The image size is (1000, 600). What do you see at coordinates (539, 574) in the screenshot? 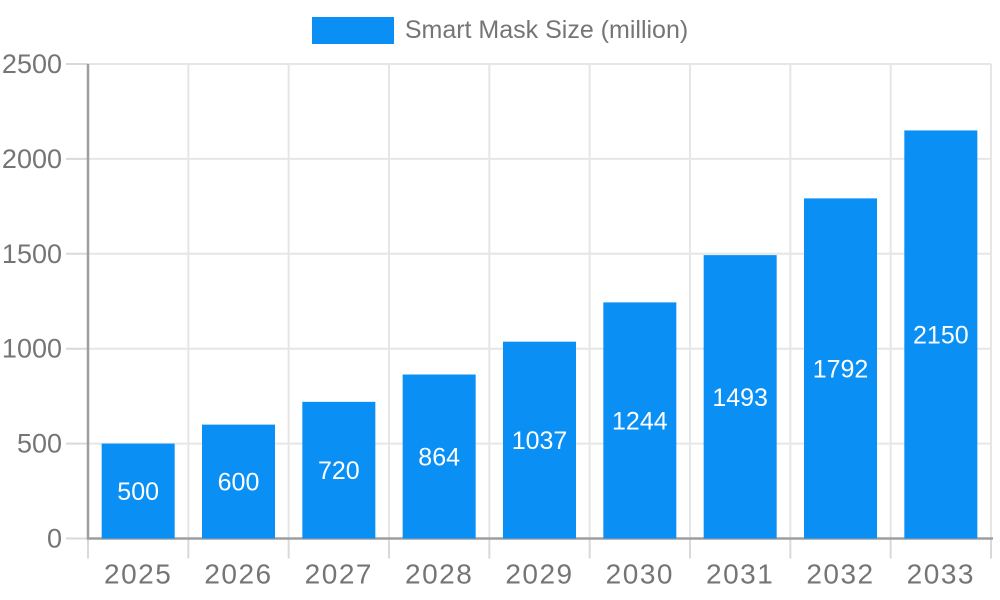
I see `x-axis-tick-label: 2029` at bounding box center [539, 574].